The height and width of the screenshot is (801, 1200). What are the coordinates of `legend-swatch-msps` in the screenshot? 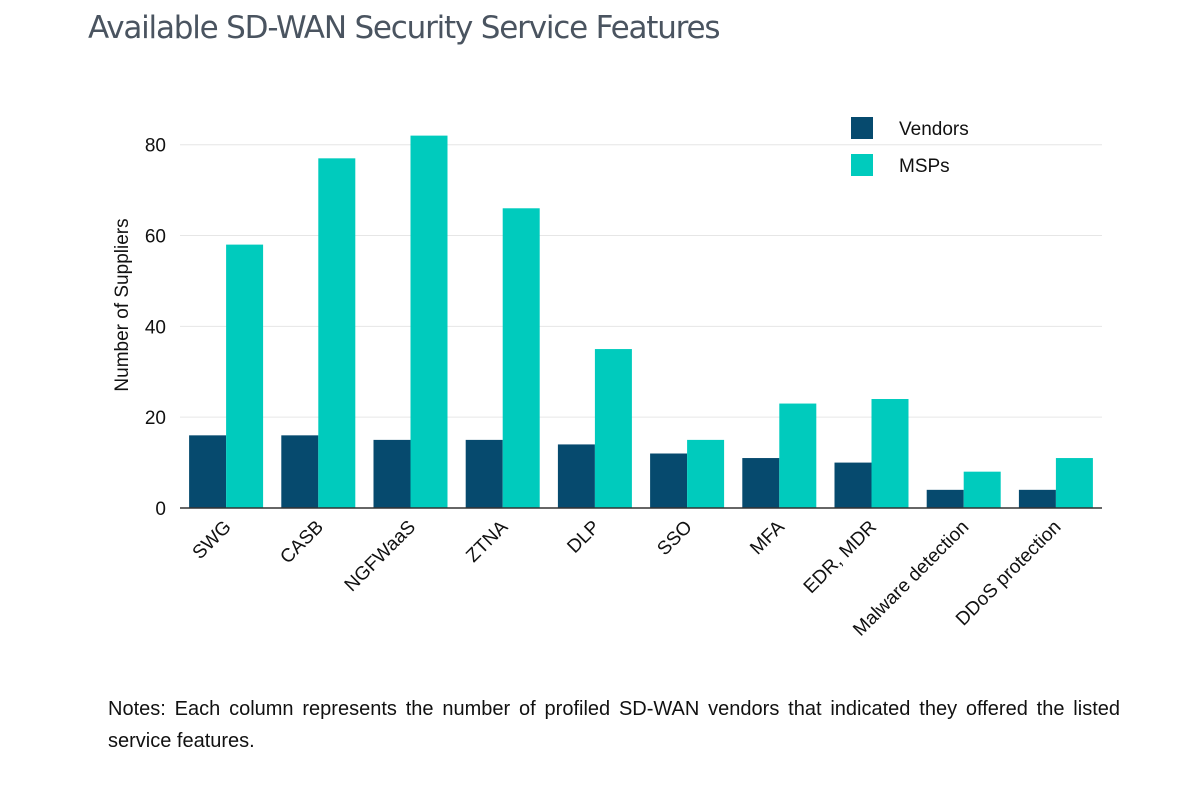 It's located at (862, 165).